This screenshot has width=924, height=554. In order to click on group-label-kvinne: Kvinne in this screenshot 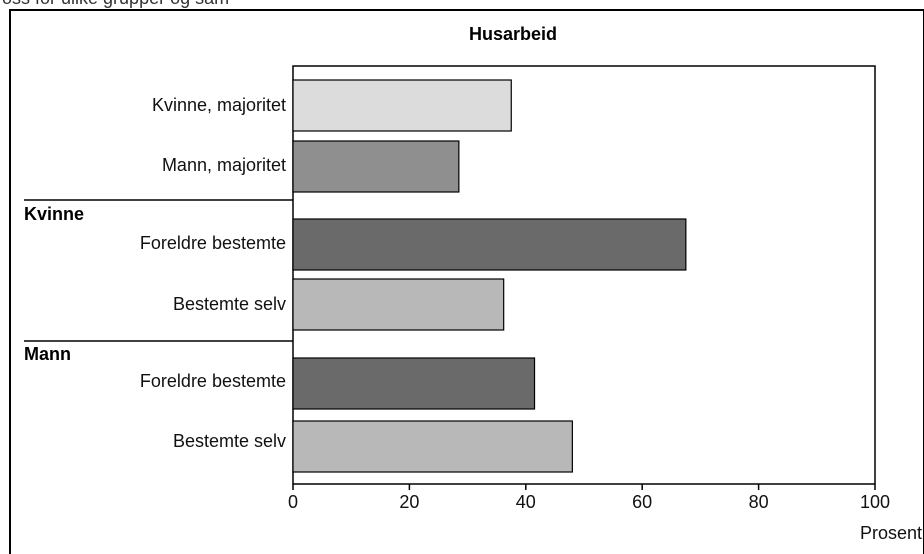, I will do `click(54, 214)`.